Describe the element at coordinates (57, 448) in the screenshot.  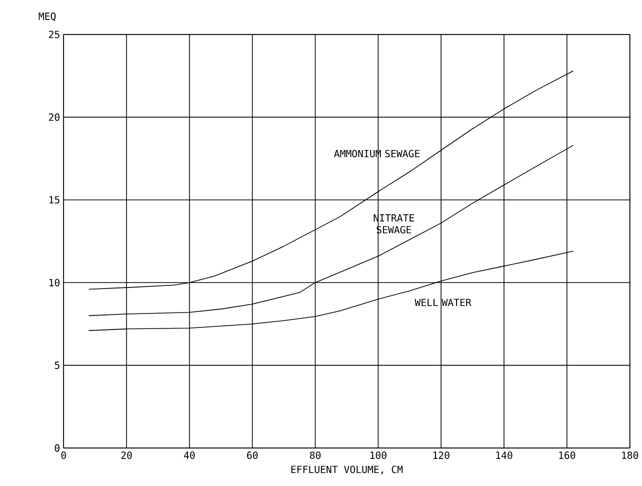
I see `y-tick-label: 0` at that location.